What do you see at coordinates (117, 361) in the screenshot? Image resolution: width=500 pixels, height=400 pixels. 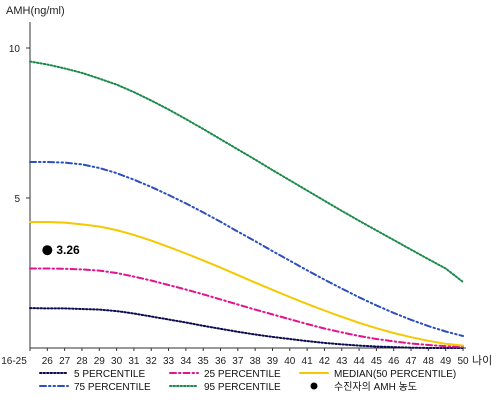 I see `x-tick-label: 30` at bounding box center [117, 361].